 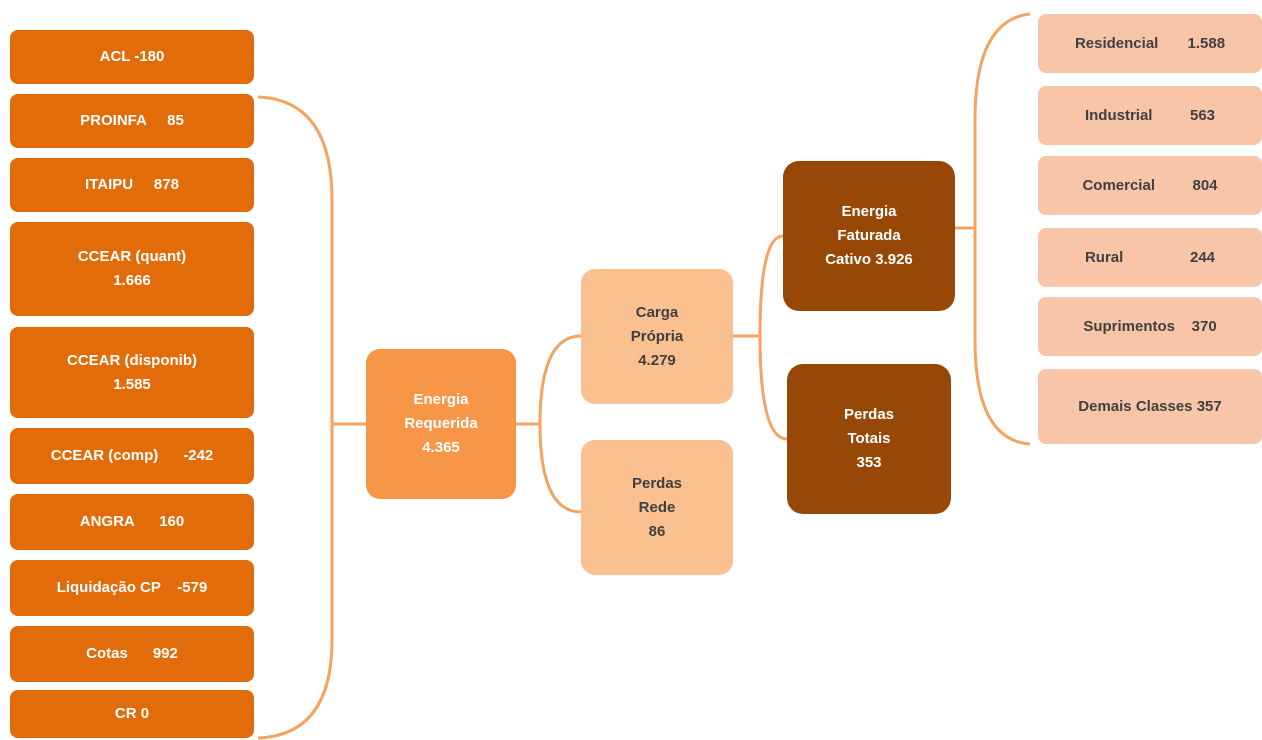 I want to click on node-label: Demais Classes 357, so click(x=1150, y=406).